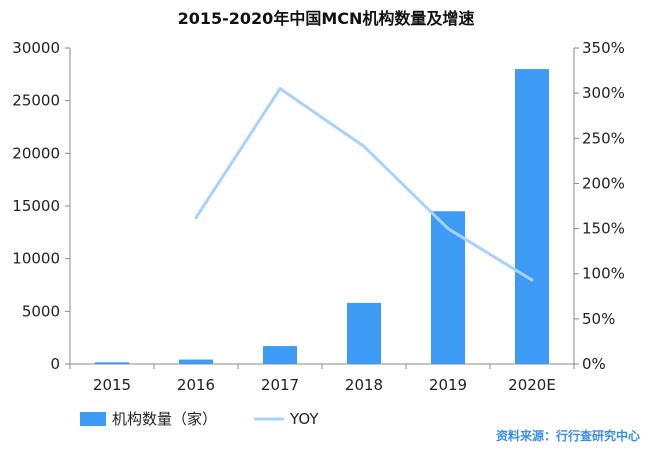  What do you see at coordinates (36, 101) in the screenshot?
I see `left-tick-label: 25000` at bounding box center [36, 101].